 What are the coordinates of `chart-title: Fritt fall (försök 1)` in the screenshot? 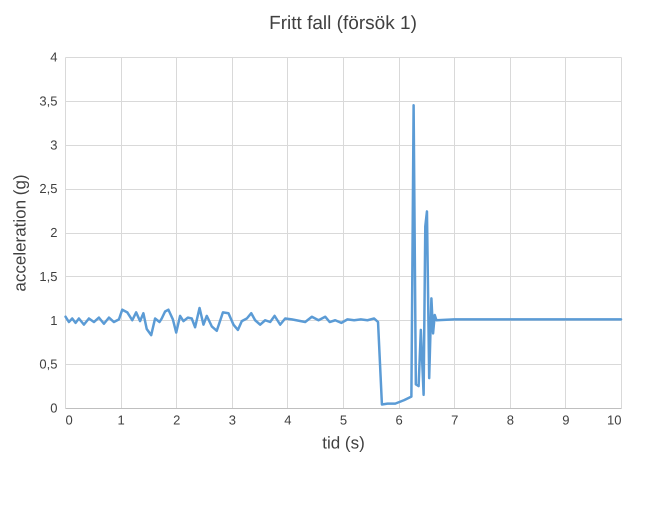 It's located at (343, 23).